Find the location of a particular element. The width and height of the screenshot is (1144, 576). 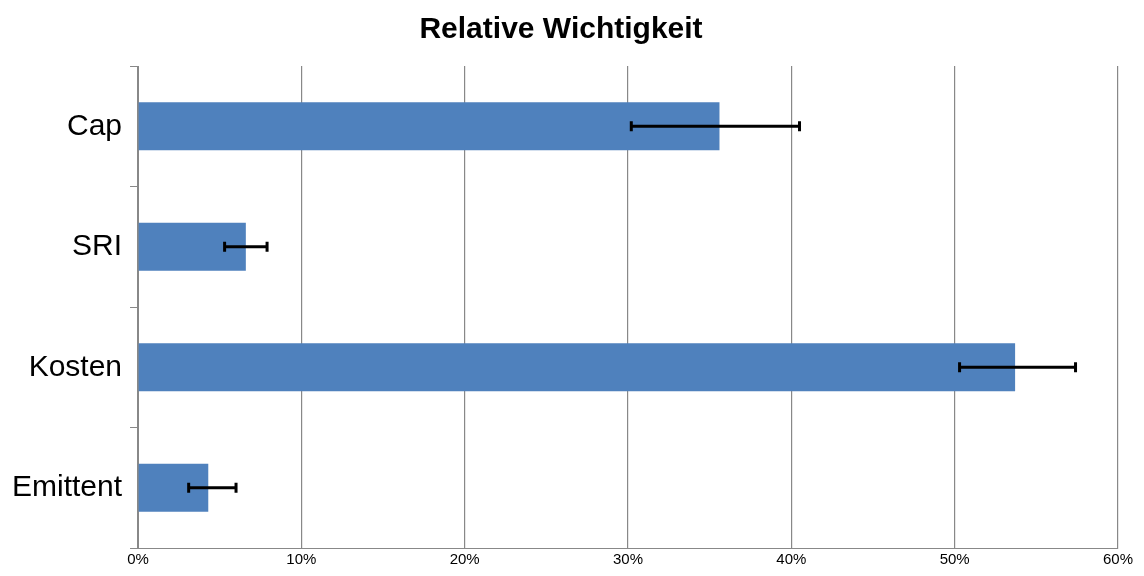

x-tick-label: 20% is located at coordinates (464, 559).